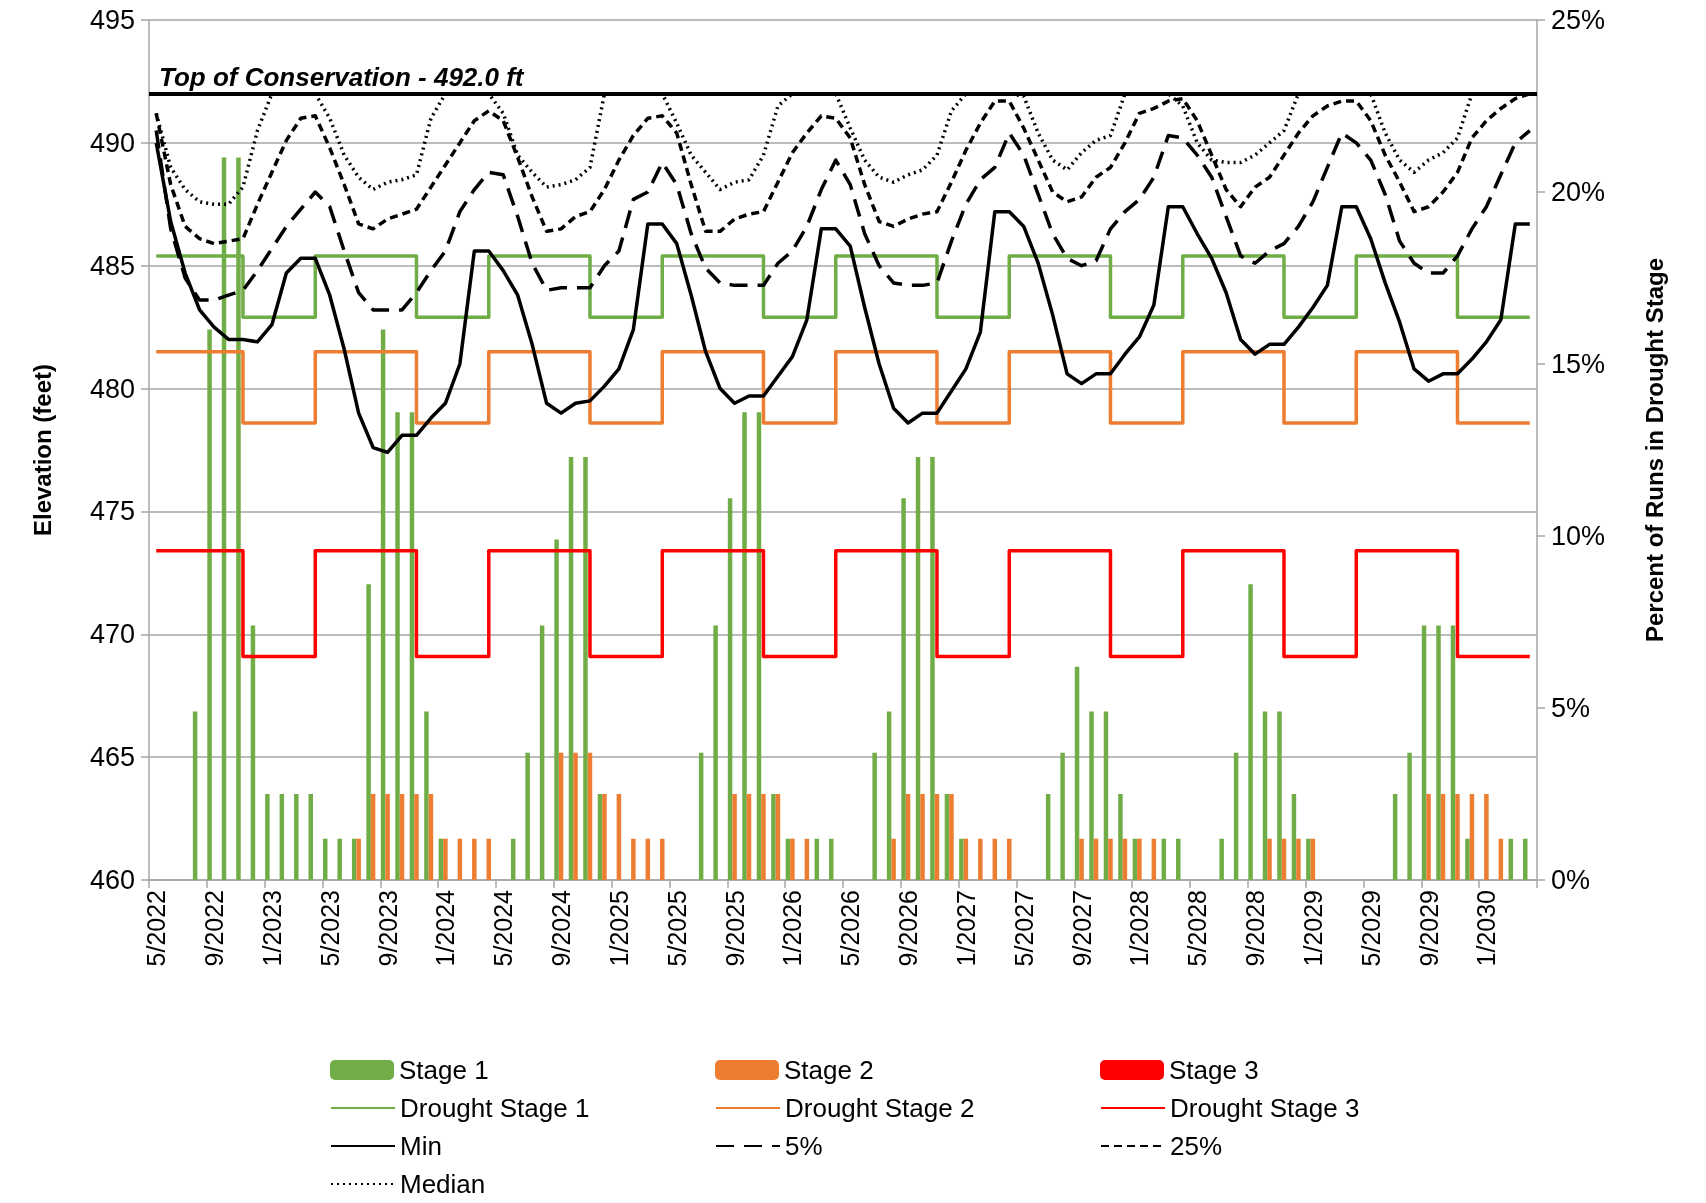 Image resolution: width=1706 pixels, height=1203 pixels. Describe the element at coordinates (444, 1070) in the screenshot. I see `legend-label: Stage 1` at that location.